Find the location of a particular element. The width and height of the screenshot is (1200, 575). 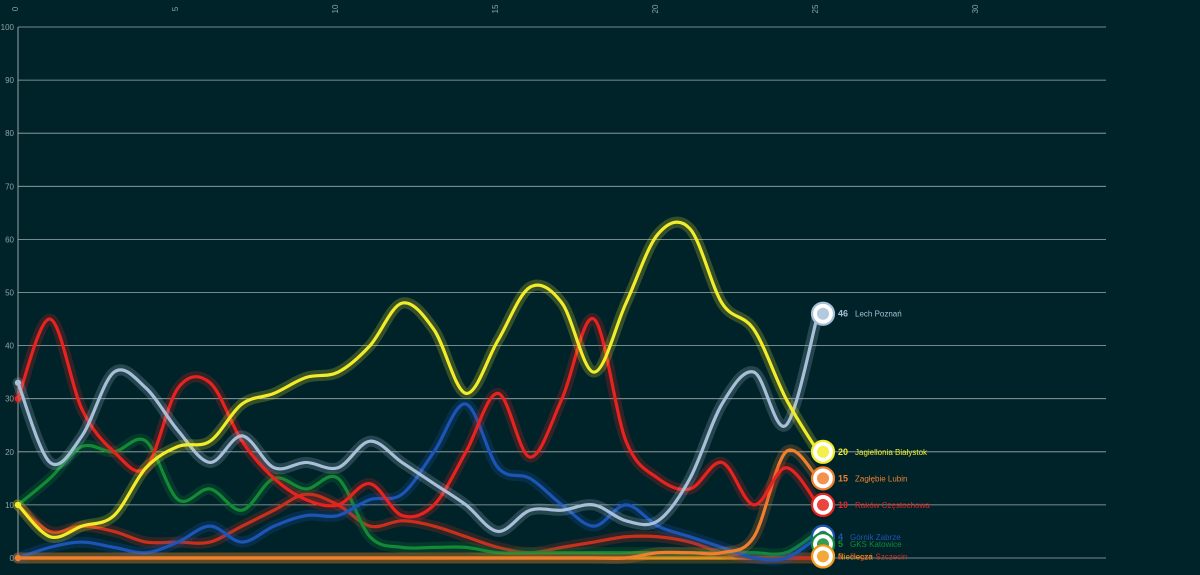

x-tick-label: 0 is located at coordinates (15, 8).